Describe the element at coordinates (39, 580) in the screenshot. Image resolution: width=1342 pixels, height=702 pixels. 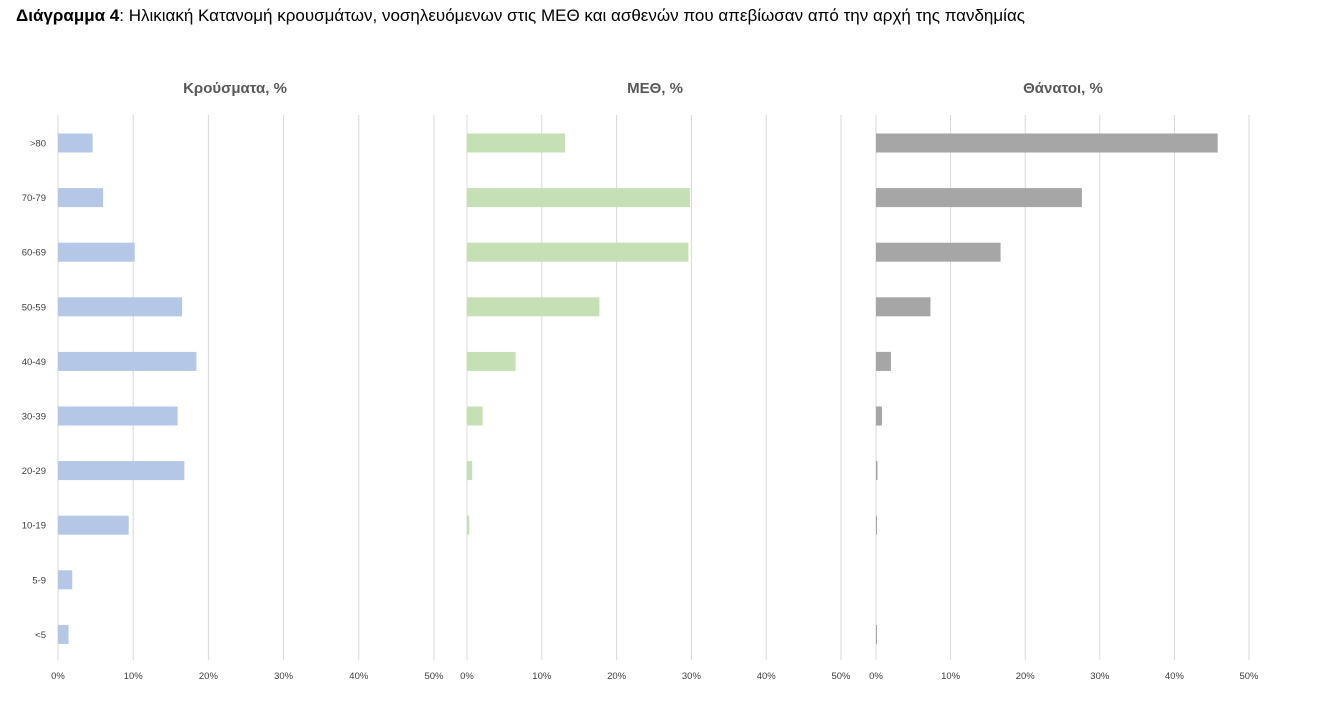
I see `category-label: 5-9` at that location.